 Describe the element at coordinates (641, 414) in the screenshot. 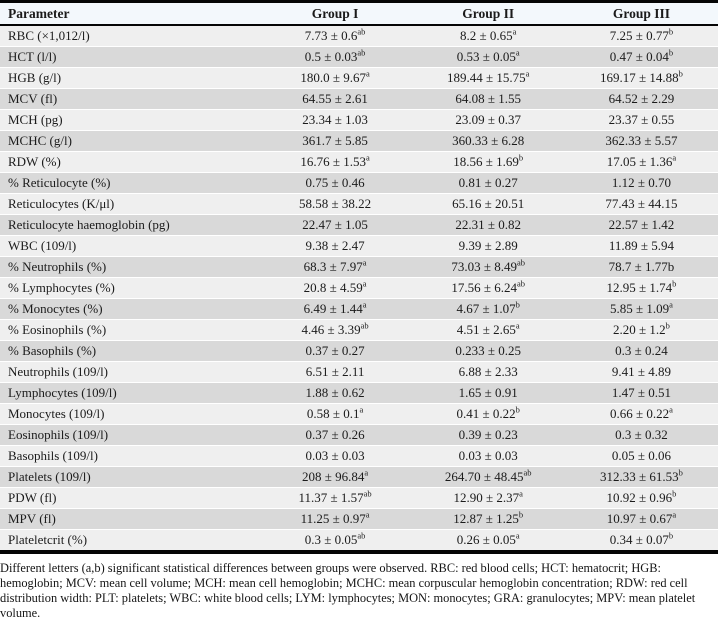

I see `value-cell: 0.66 ± 0.22a` at that location.